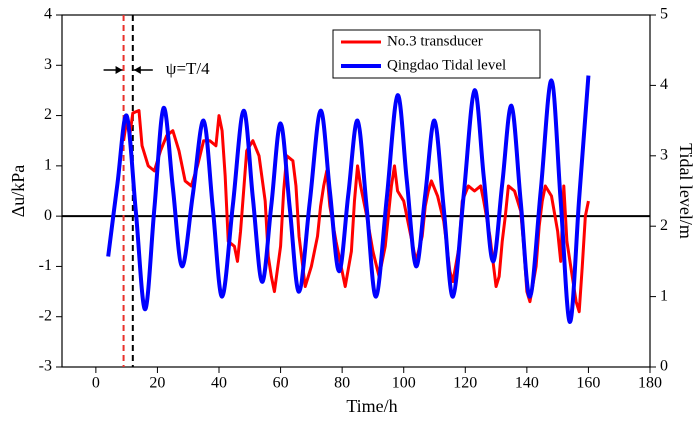 The width and height of the screenshot is (697, 425). I want to click on y-tick-label: 4, so click(48, 14).